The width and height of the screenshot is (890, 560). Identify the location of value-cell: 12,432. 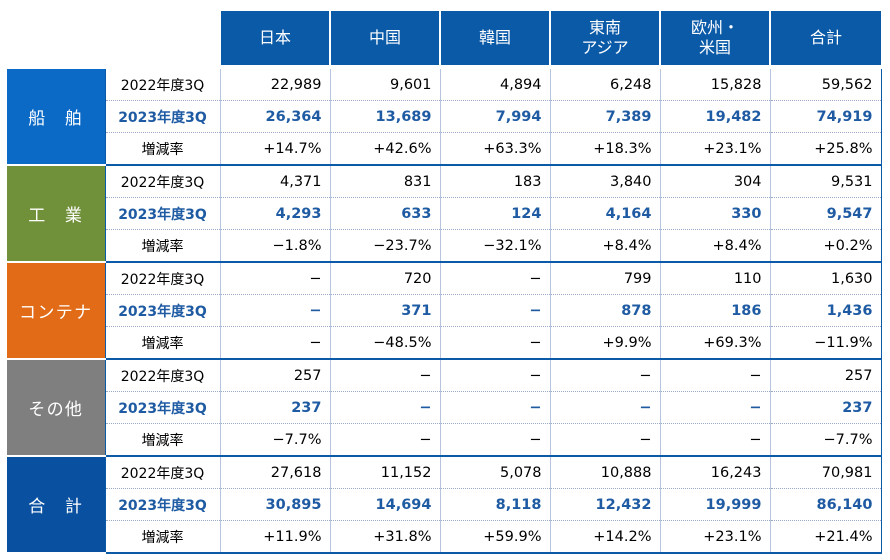
(604, 504).